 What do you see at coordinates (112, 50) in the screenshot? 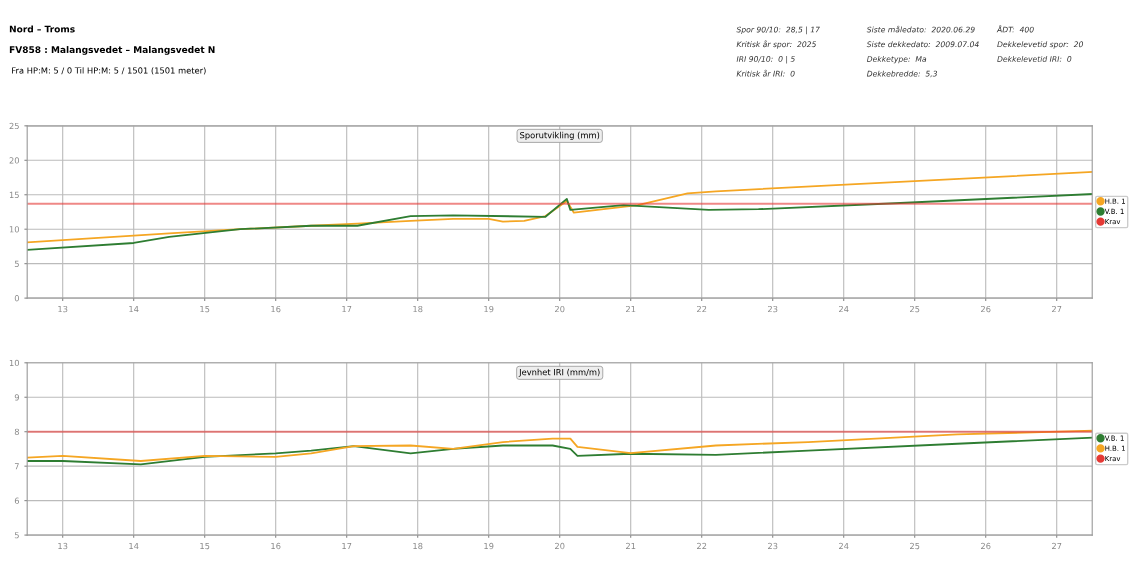
I see `text: FV858 : Malangsvedet – Malangsvedet N` at bounding box center [112, 50].